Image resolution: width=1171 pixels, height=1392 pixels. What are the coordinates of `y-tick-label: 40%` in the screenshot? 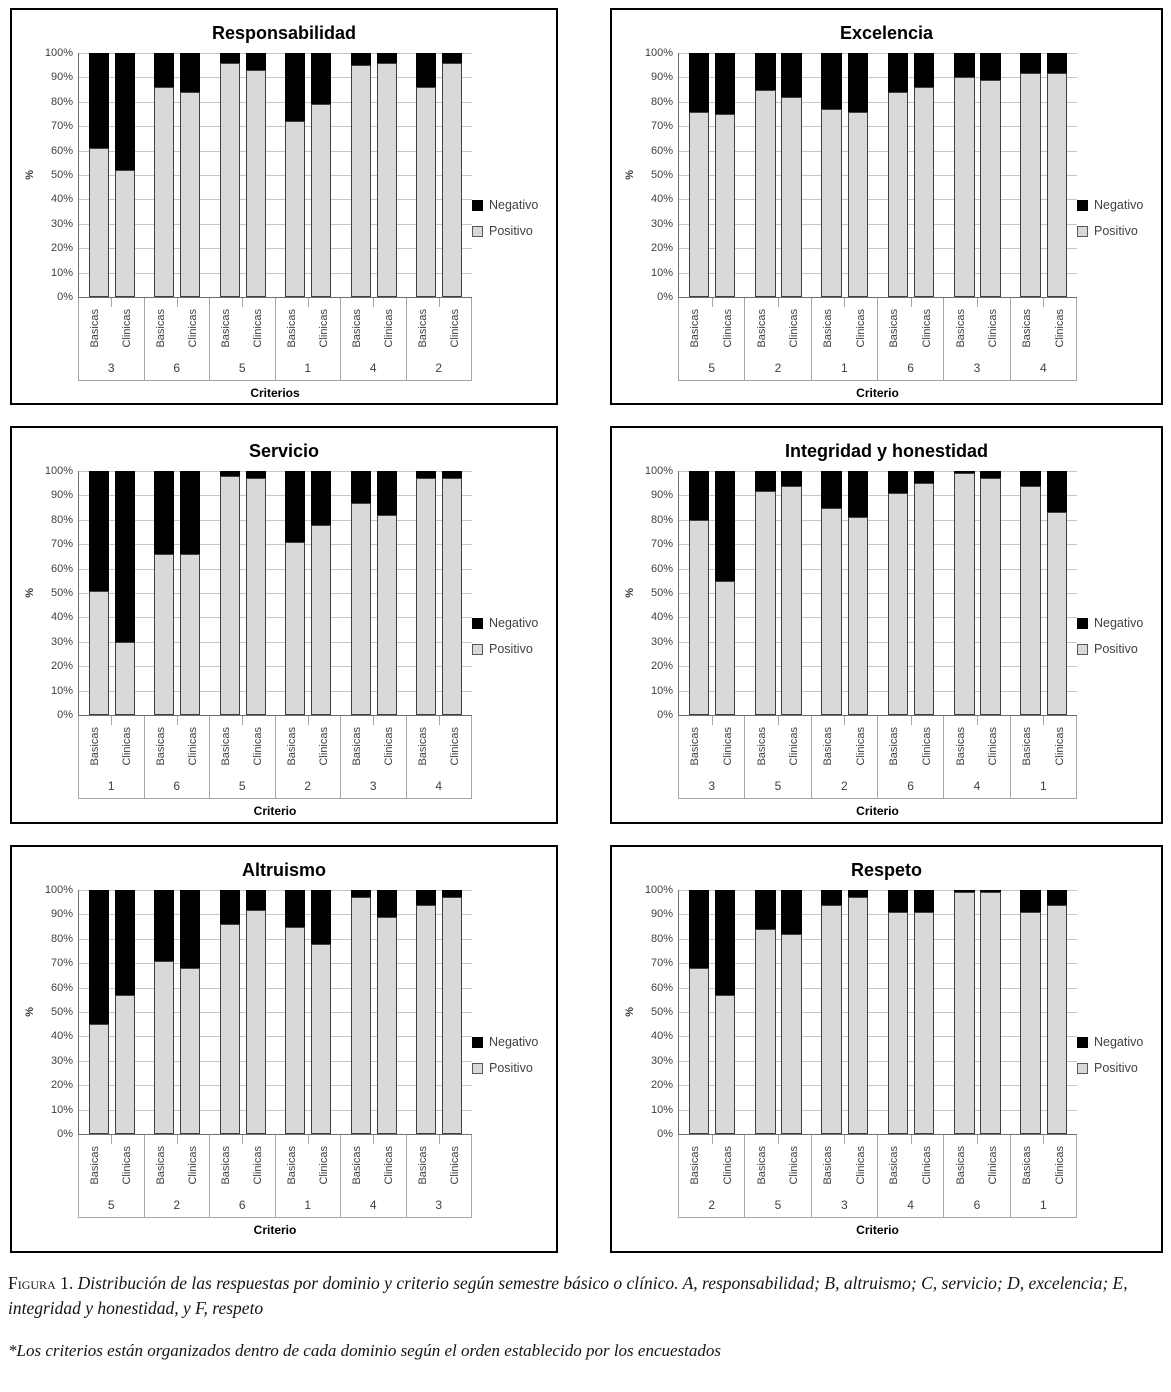 It's located at (61, 617).